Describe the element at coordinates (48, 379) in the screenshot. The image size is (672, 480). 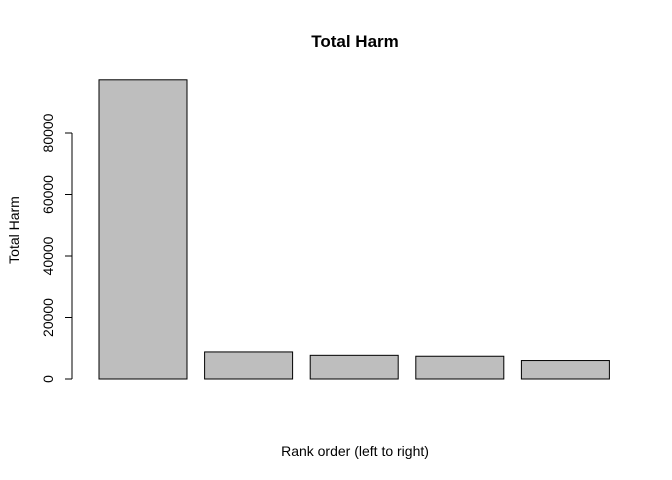
I see `y-tick-label-0: 0` at that location.